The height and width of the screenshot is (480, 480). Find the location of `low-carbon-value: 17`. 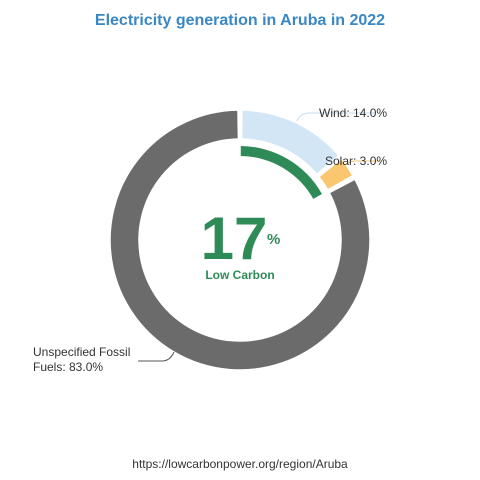

low-carbon-value: 17 is located at coordinates (234, 238).